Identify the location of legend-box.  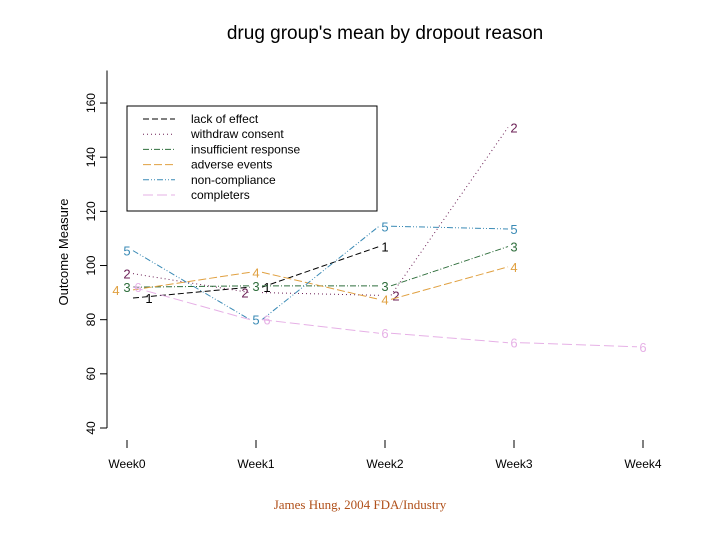
(252, 158).